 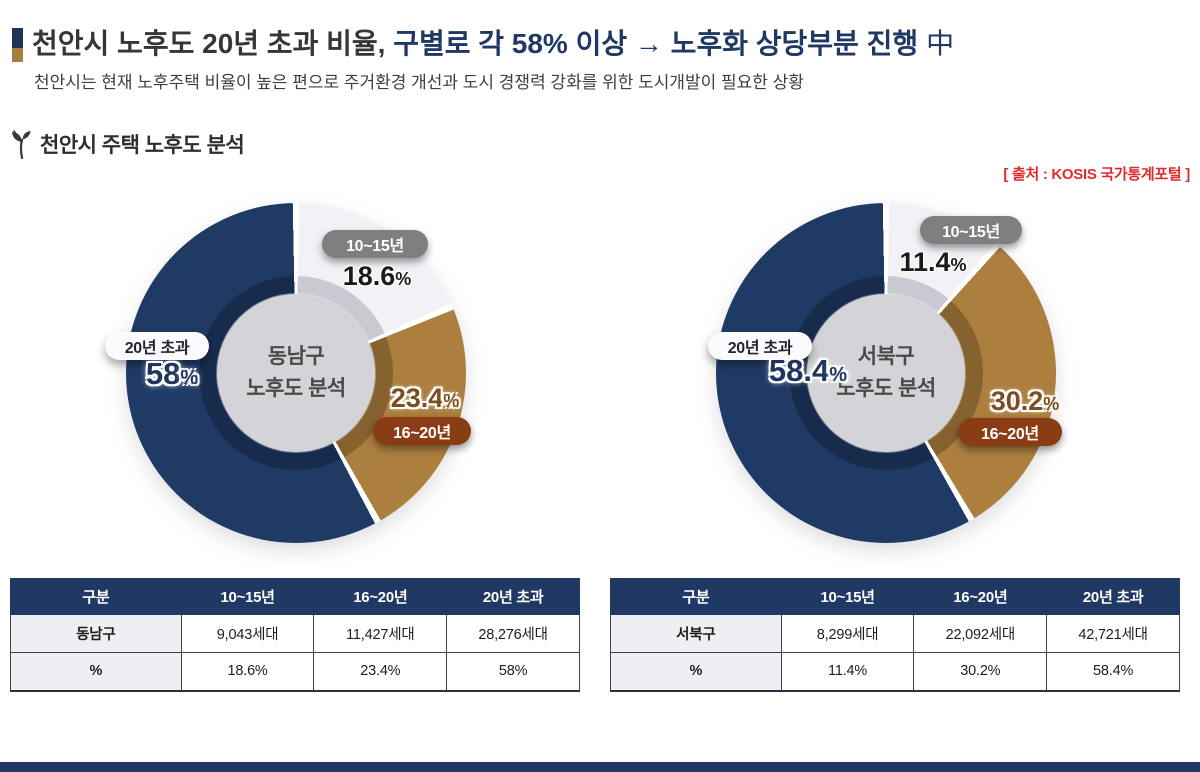 I want to click on value-label-16-20: 23.4%, so click(x=425, y=398).